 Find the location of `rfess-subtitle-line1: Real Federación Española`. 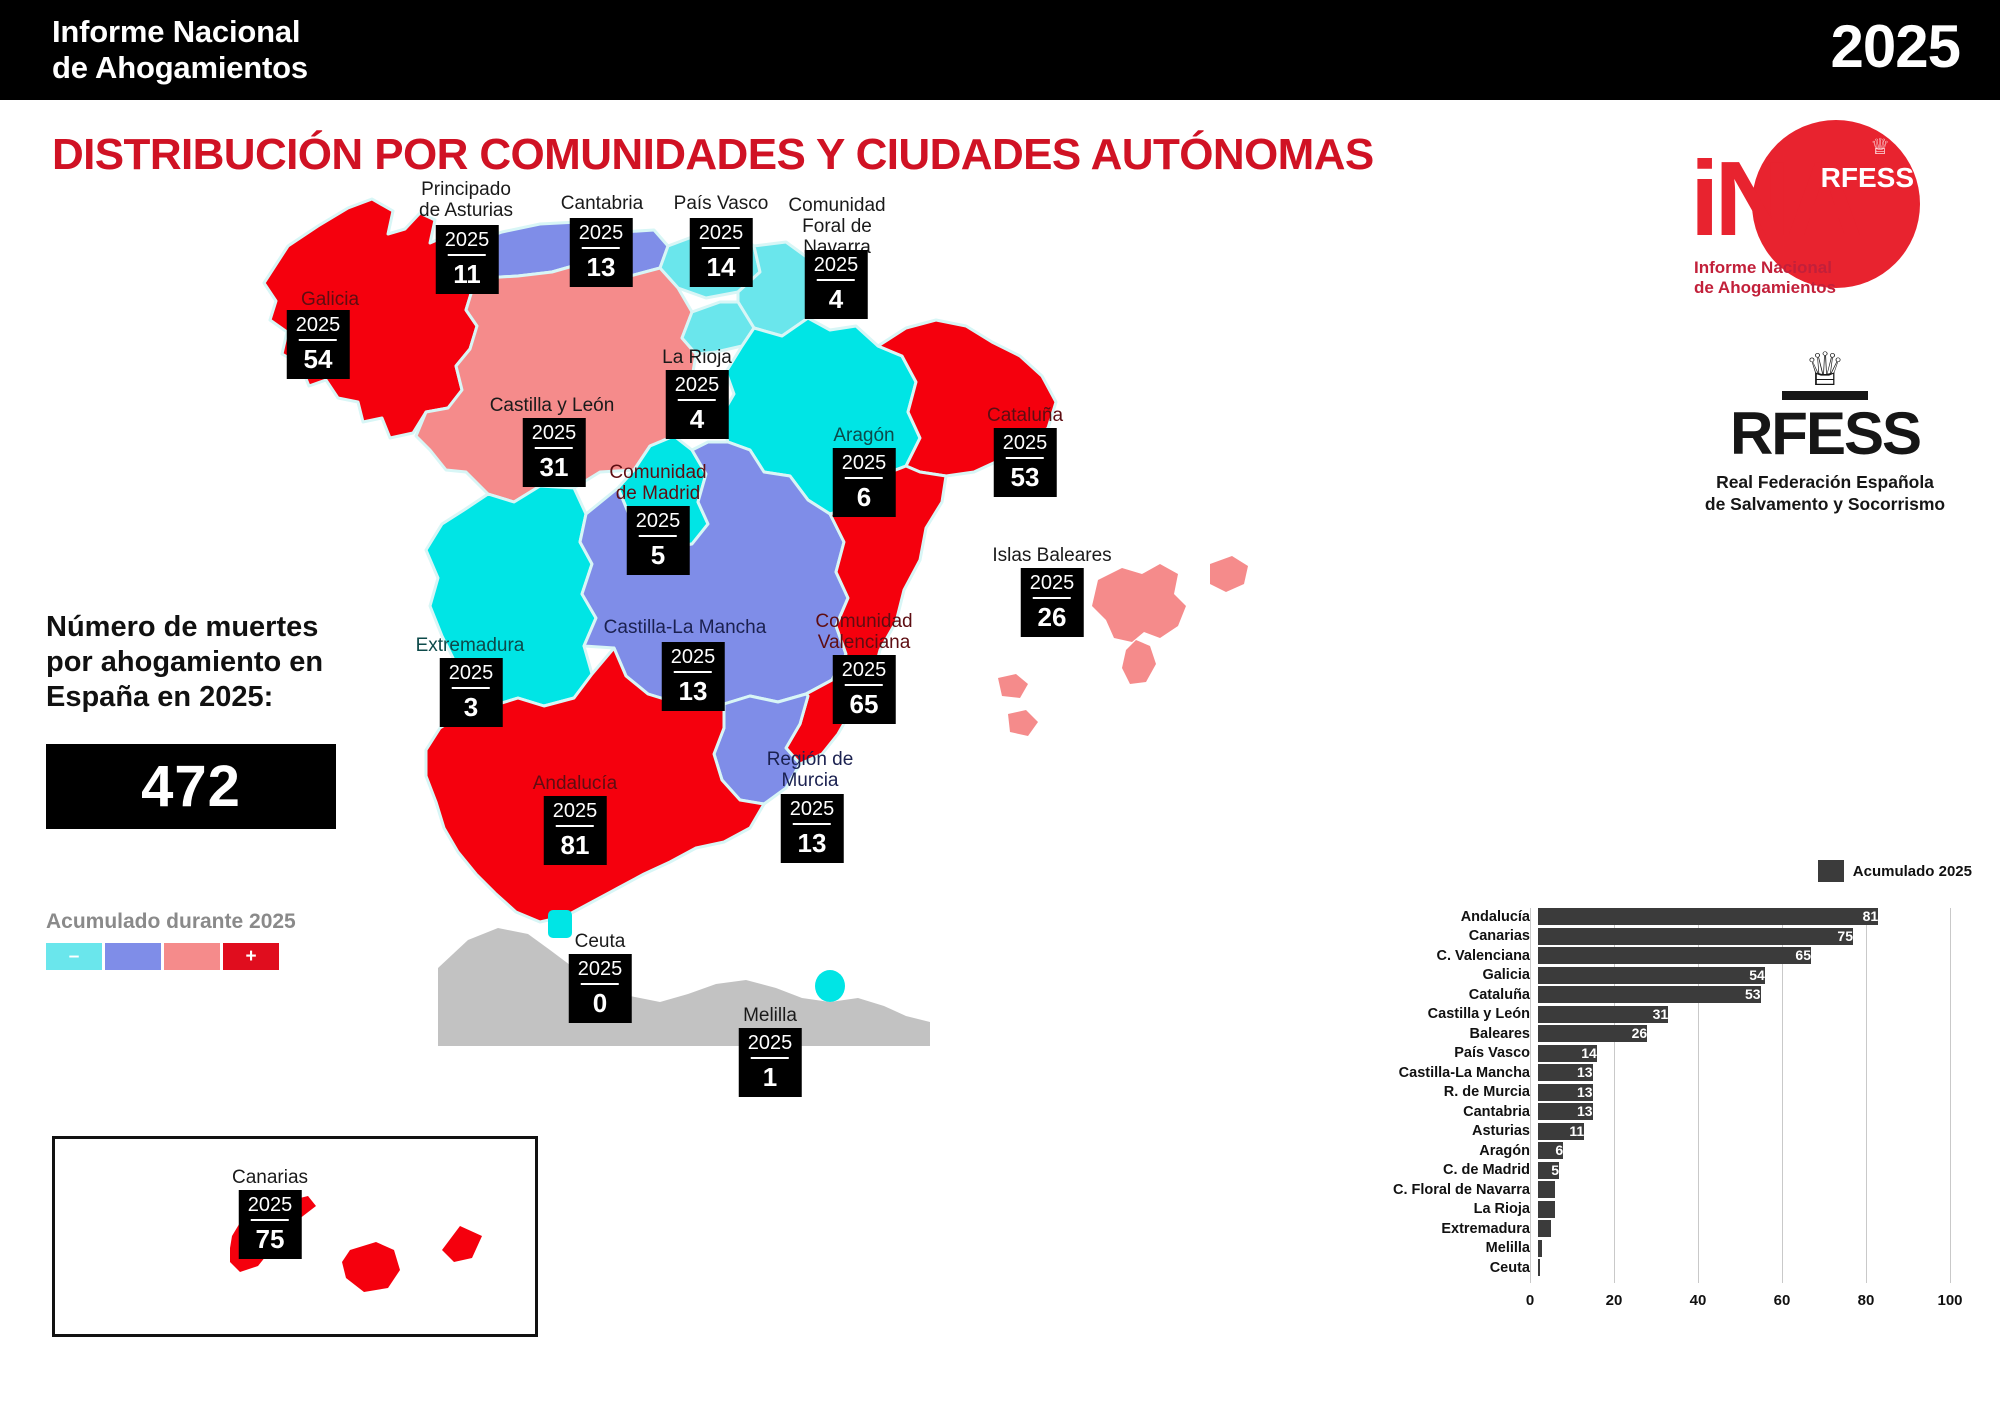

rfess-subtitle-line1: Real Federación Española is located at coordinates (1825, 482).